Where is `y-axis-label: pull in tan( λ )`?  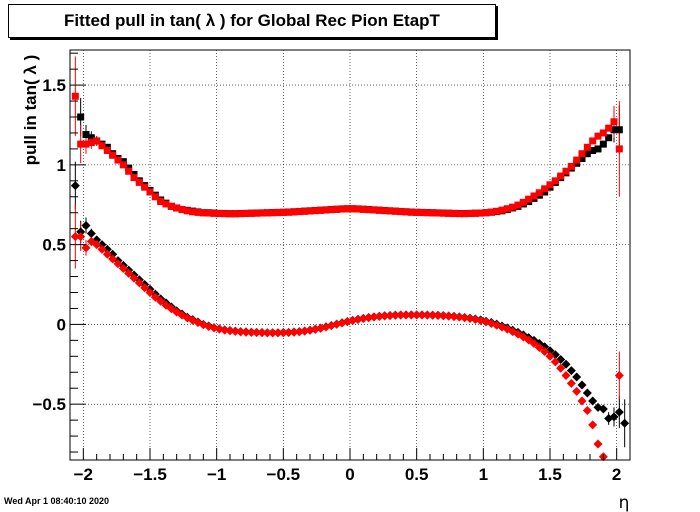
y-axis-label: pull in tan( λ ) is located at coordinates (30, 110).